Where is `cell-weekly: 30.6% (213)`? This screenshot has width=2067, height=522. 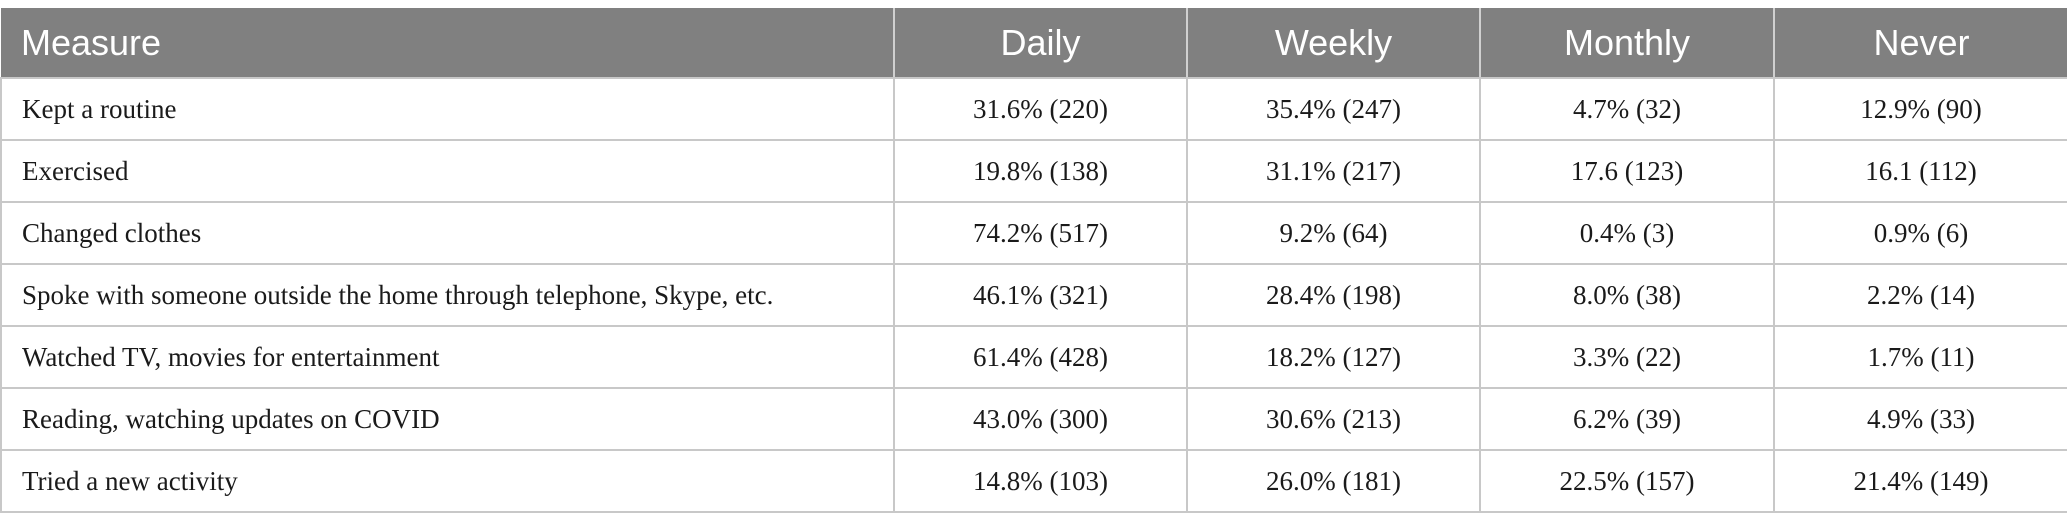 cell-weekly: 30.6% (213) is located at coordinates (1334, 419).